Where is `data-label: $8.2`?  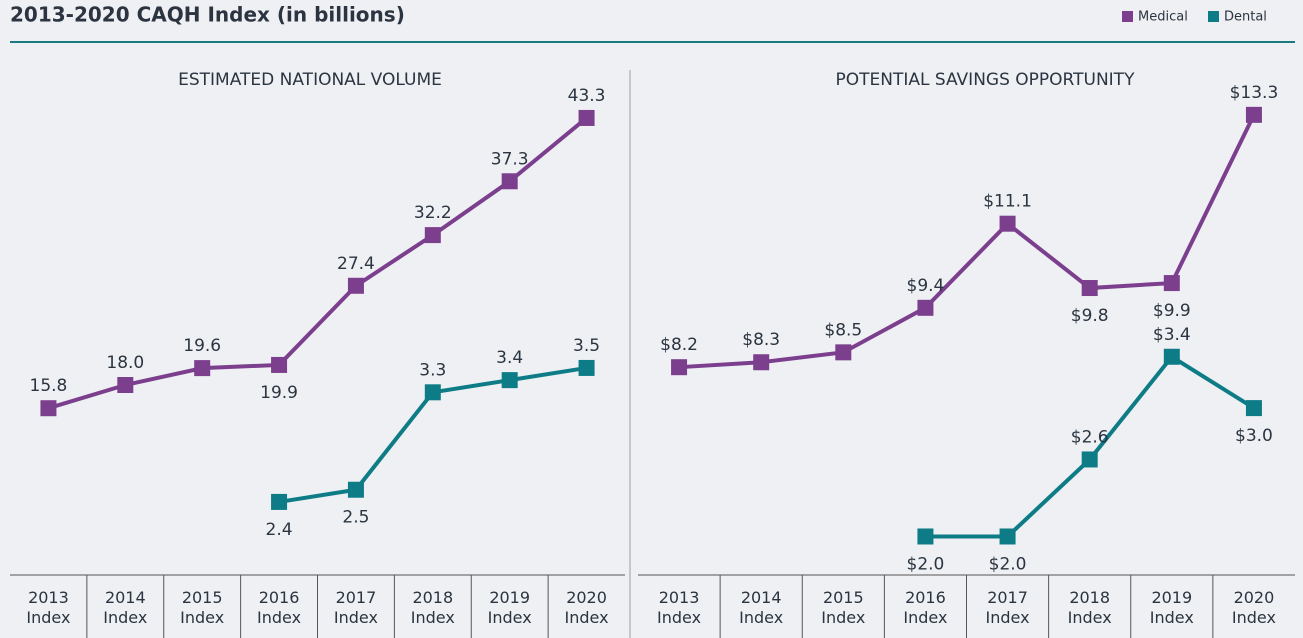
data-label: $8.2 is located at coordinates (679, 345).